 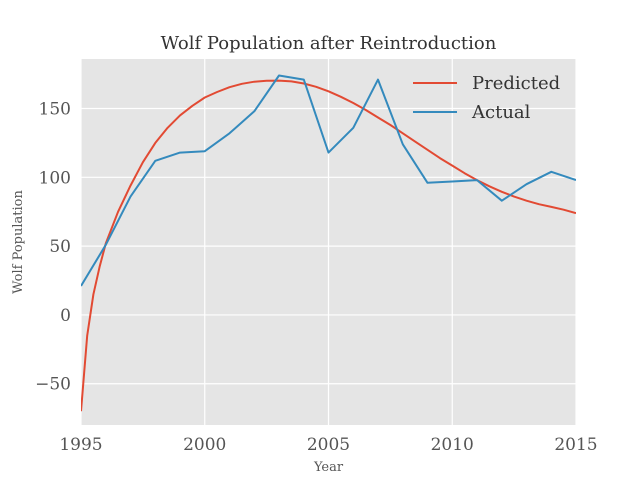 I want to click on y-tick-label: 150, so click(x=55, y=110).